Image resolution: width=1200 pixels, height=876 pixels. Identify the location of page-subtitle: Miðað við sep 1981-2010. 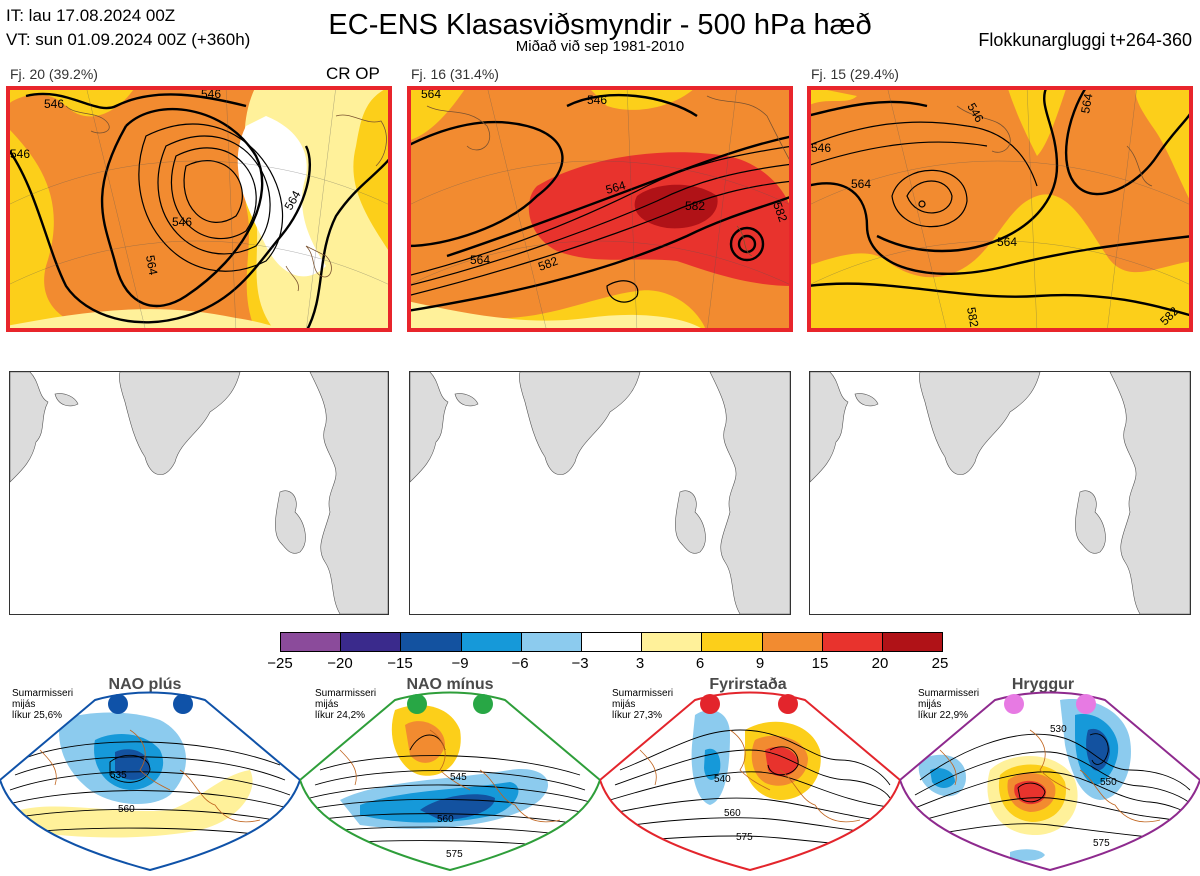
(600, 46).